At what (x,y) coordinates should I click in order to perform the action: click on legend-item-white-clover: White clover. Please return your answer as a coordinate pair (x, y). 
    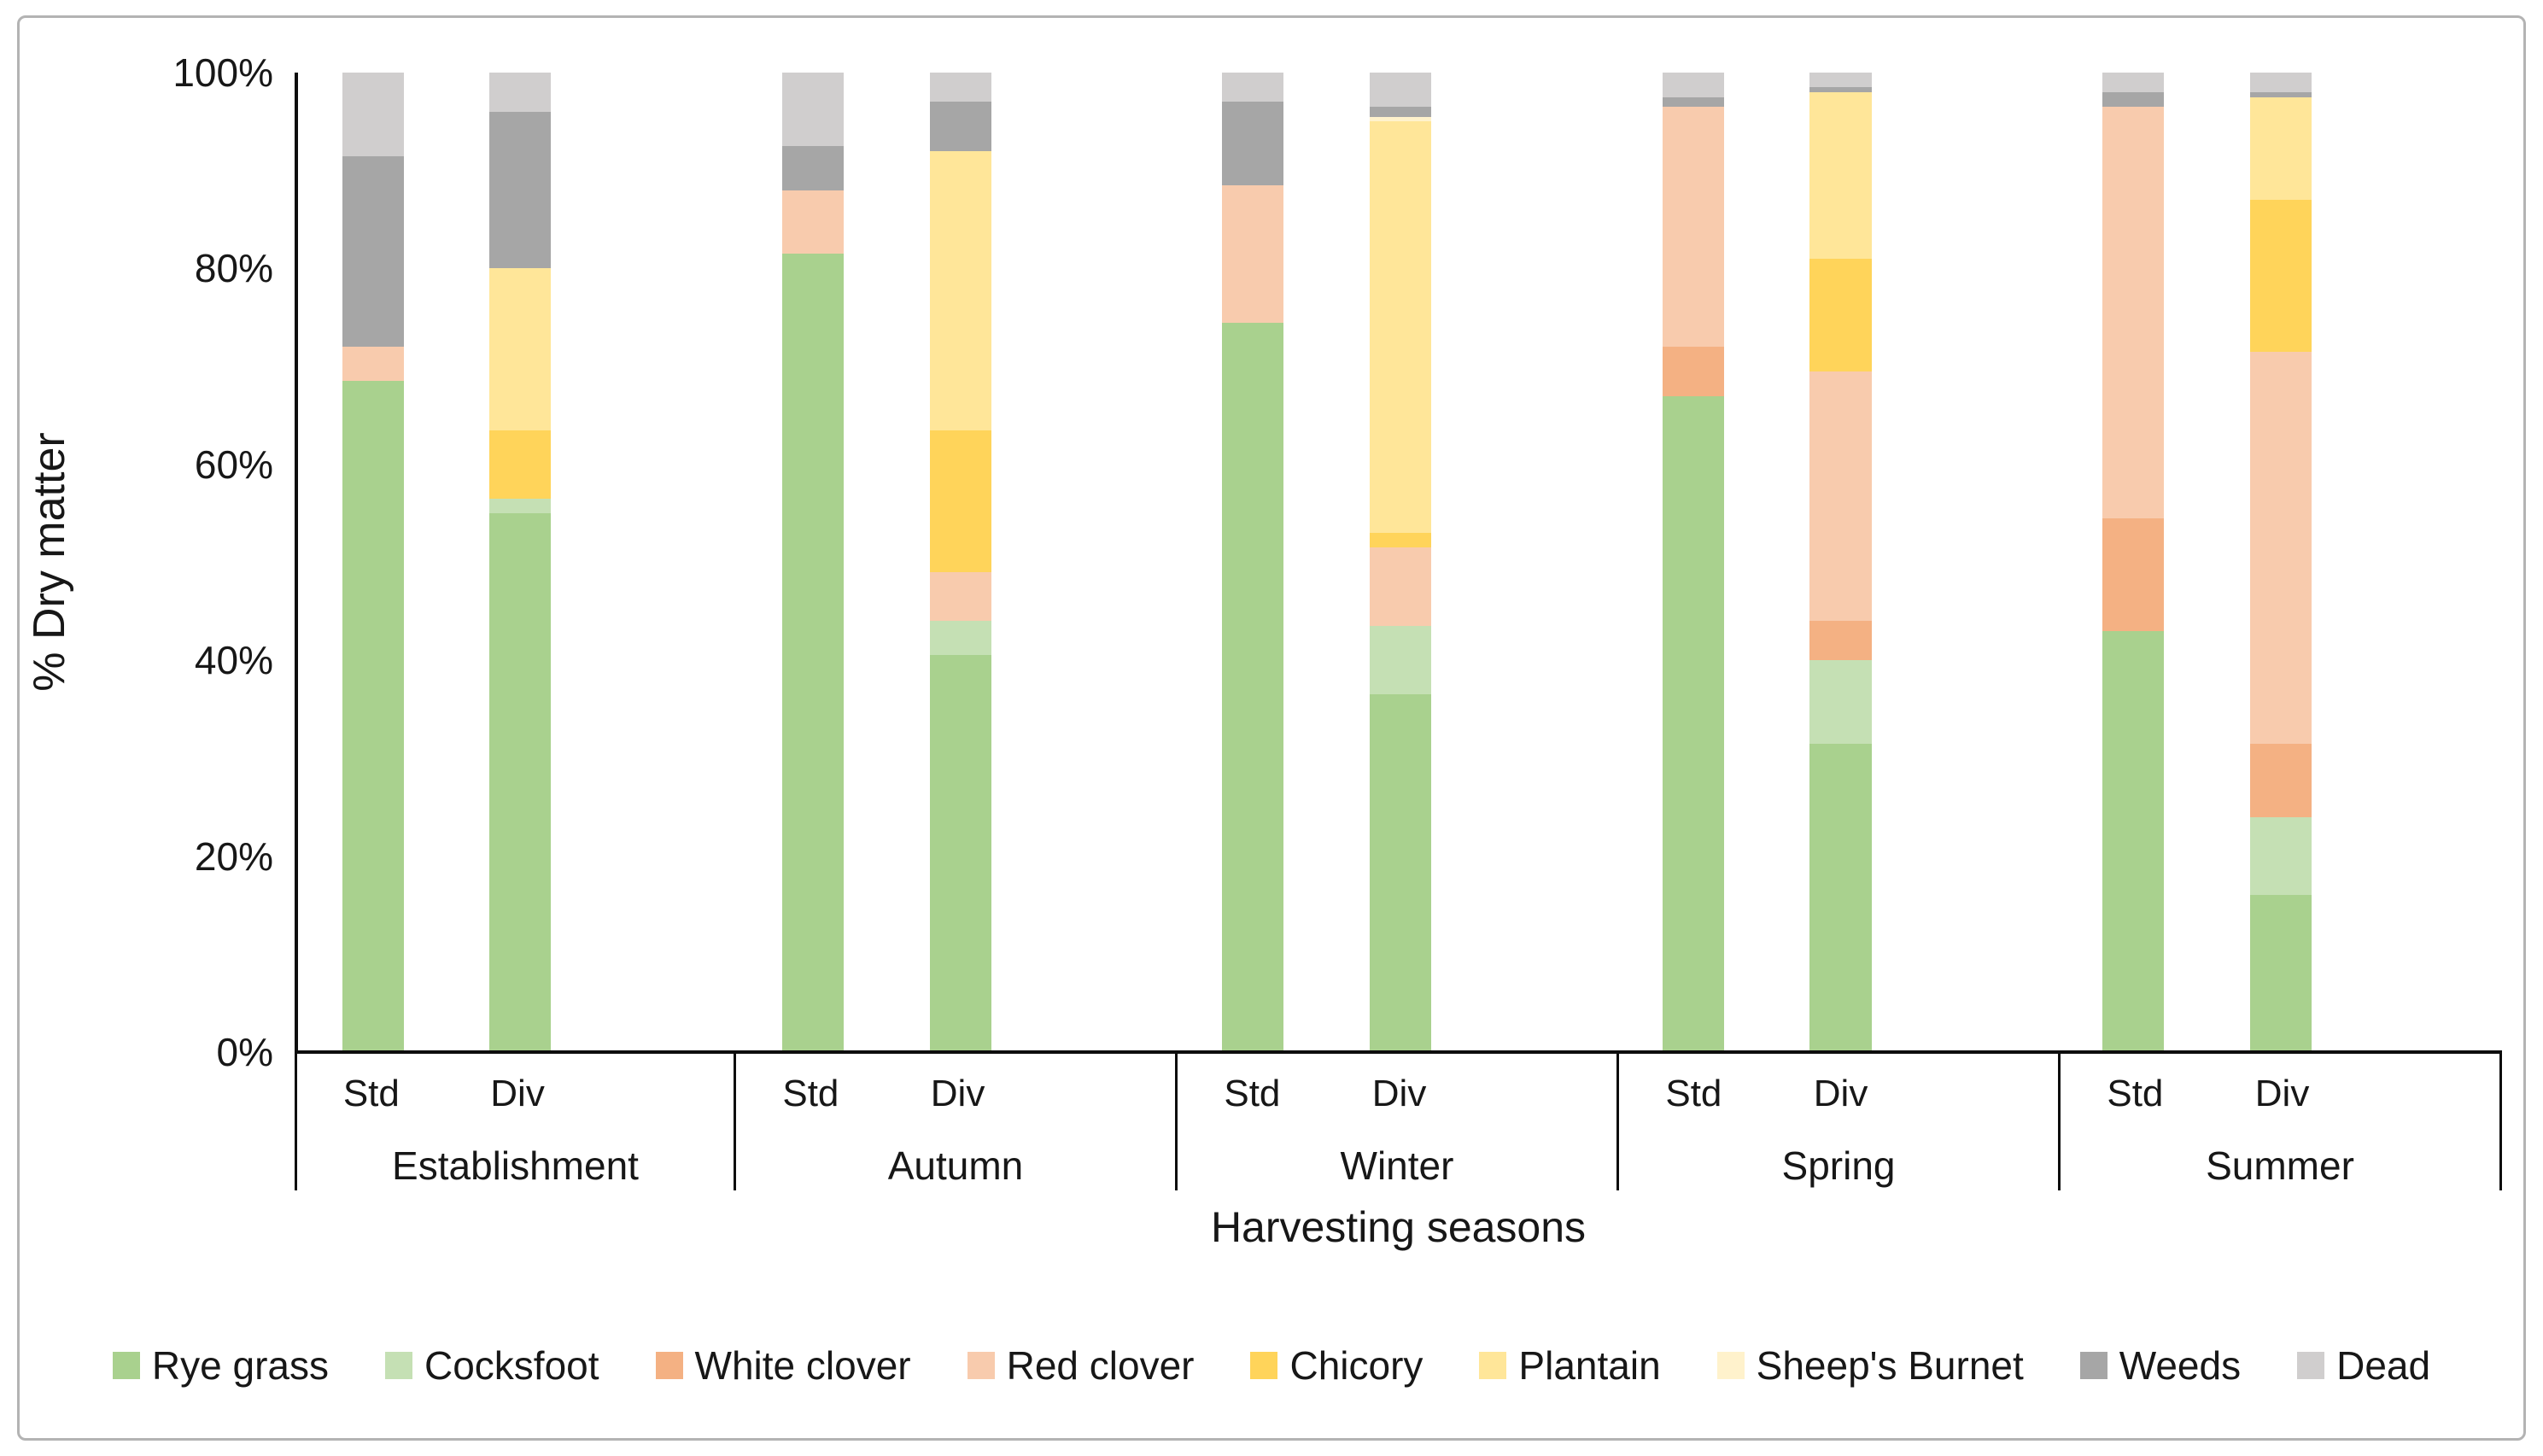
    Looking at the image, I should click on (783, 1366).